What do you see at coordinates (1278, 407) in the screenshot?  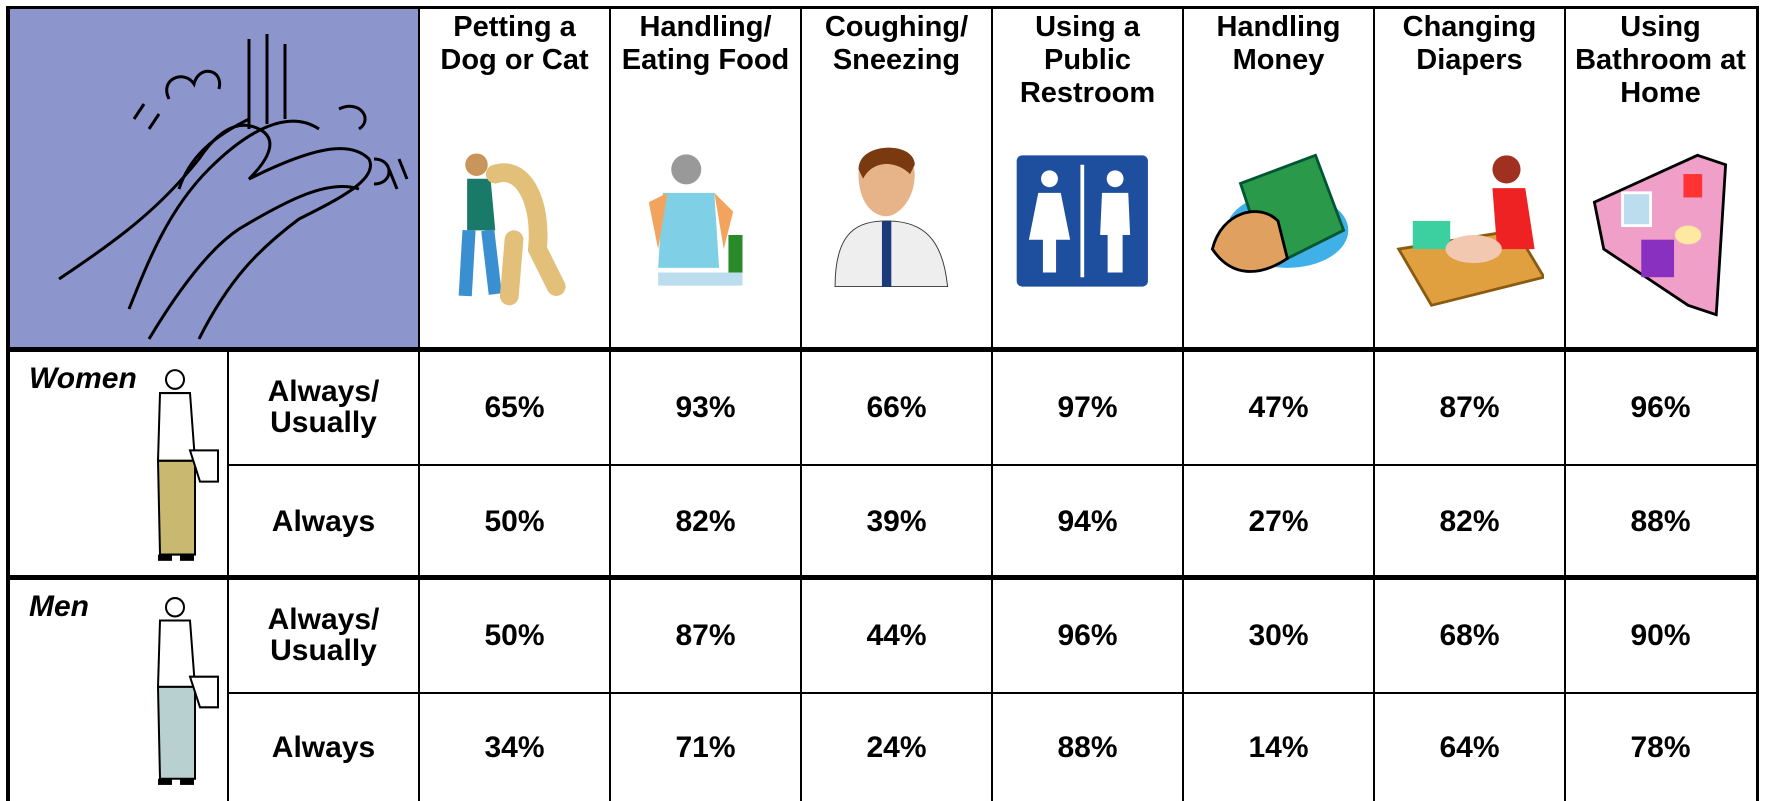 I see `value-cell: 47%` at bounding box center [1278, 407].